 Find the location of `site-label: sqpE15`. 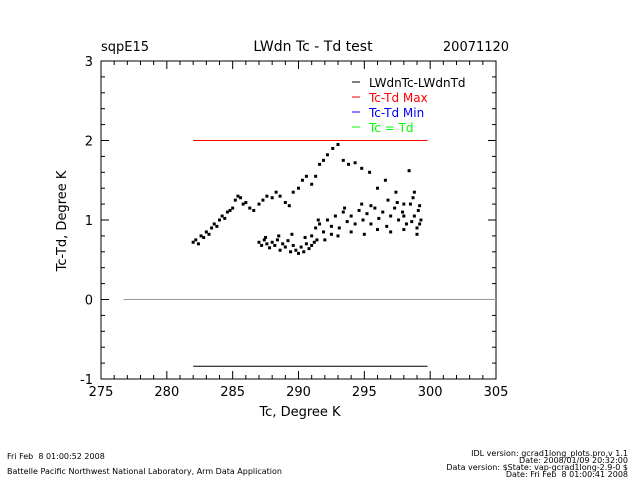

site-label: sqpE15 is located at coordinates (125, 47).